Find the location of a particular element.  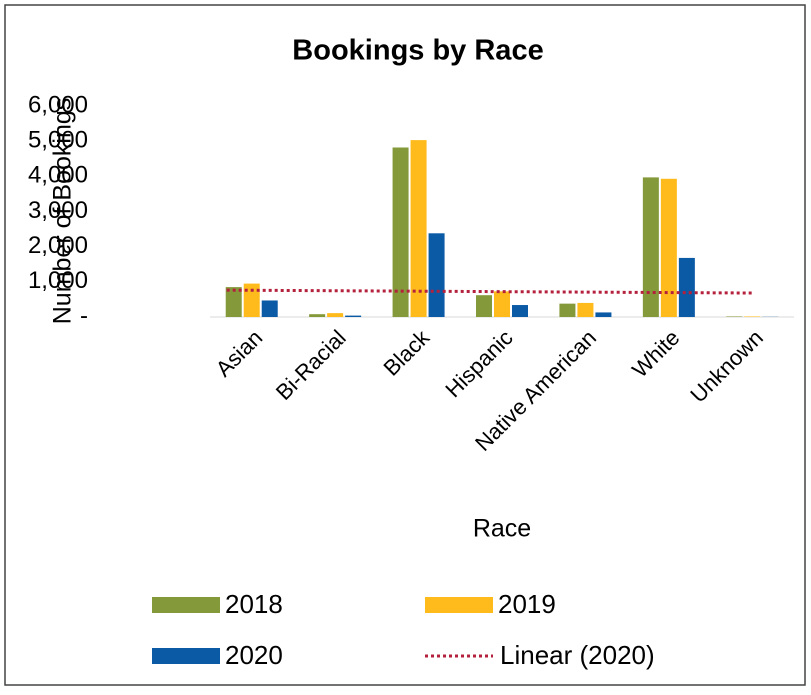

y-tick-label: 3,000 is located at coordinates (58, 210).